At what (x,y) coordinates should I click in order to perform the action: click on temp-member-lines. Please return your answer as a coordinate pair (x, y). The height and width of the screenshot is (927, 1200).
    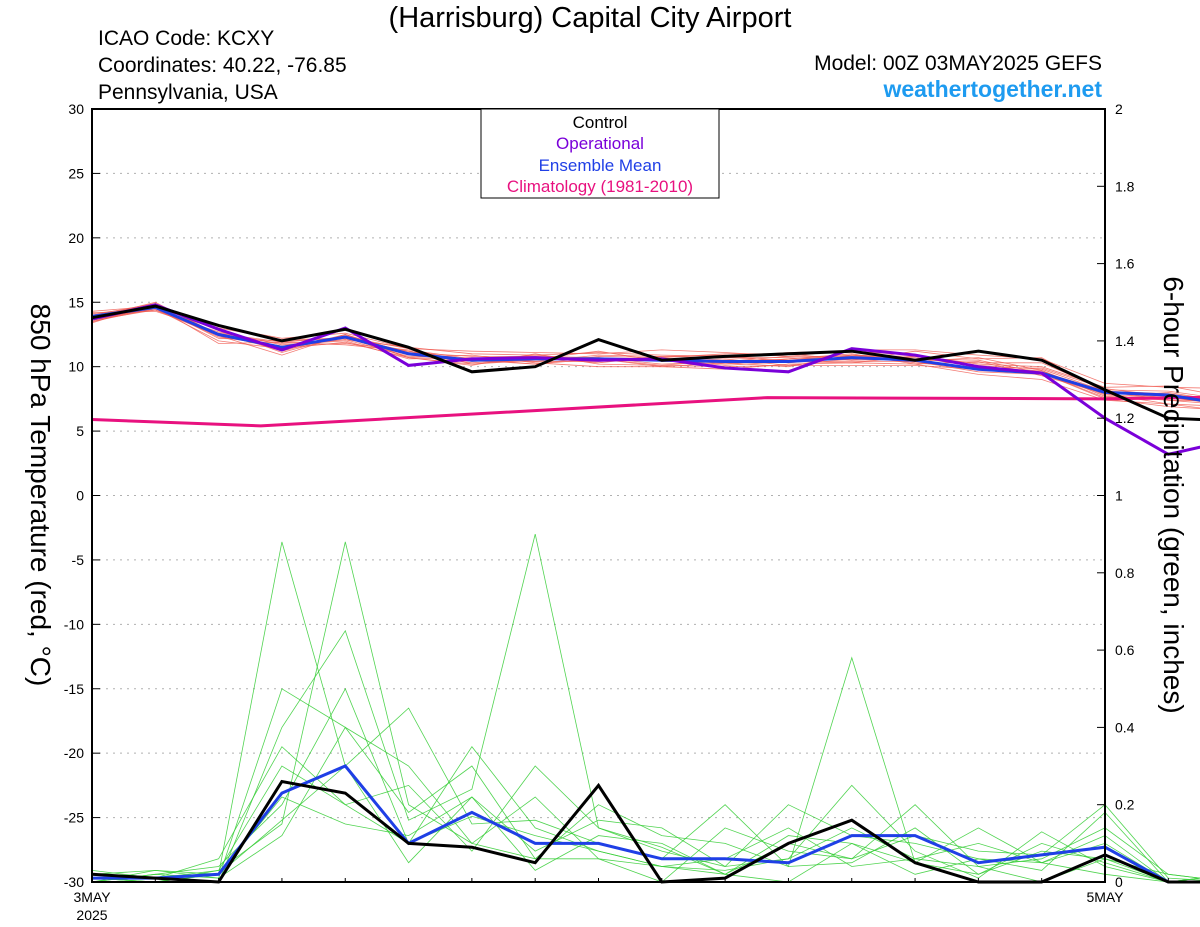
    Looking at the image, I should click on (645, 355).